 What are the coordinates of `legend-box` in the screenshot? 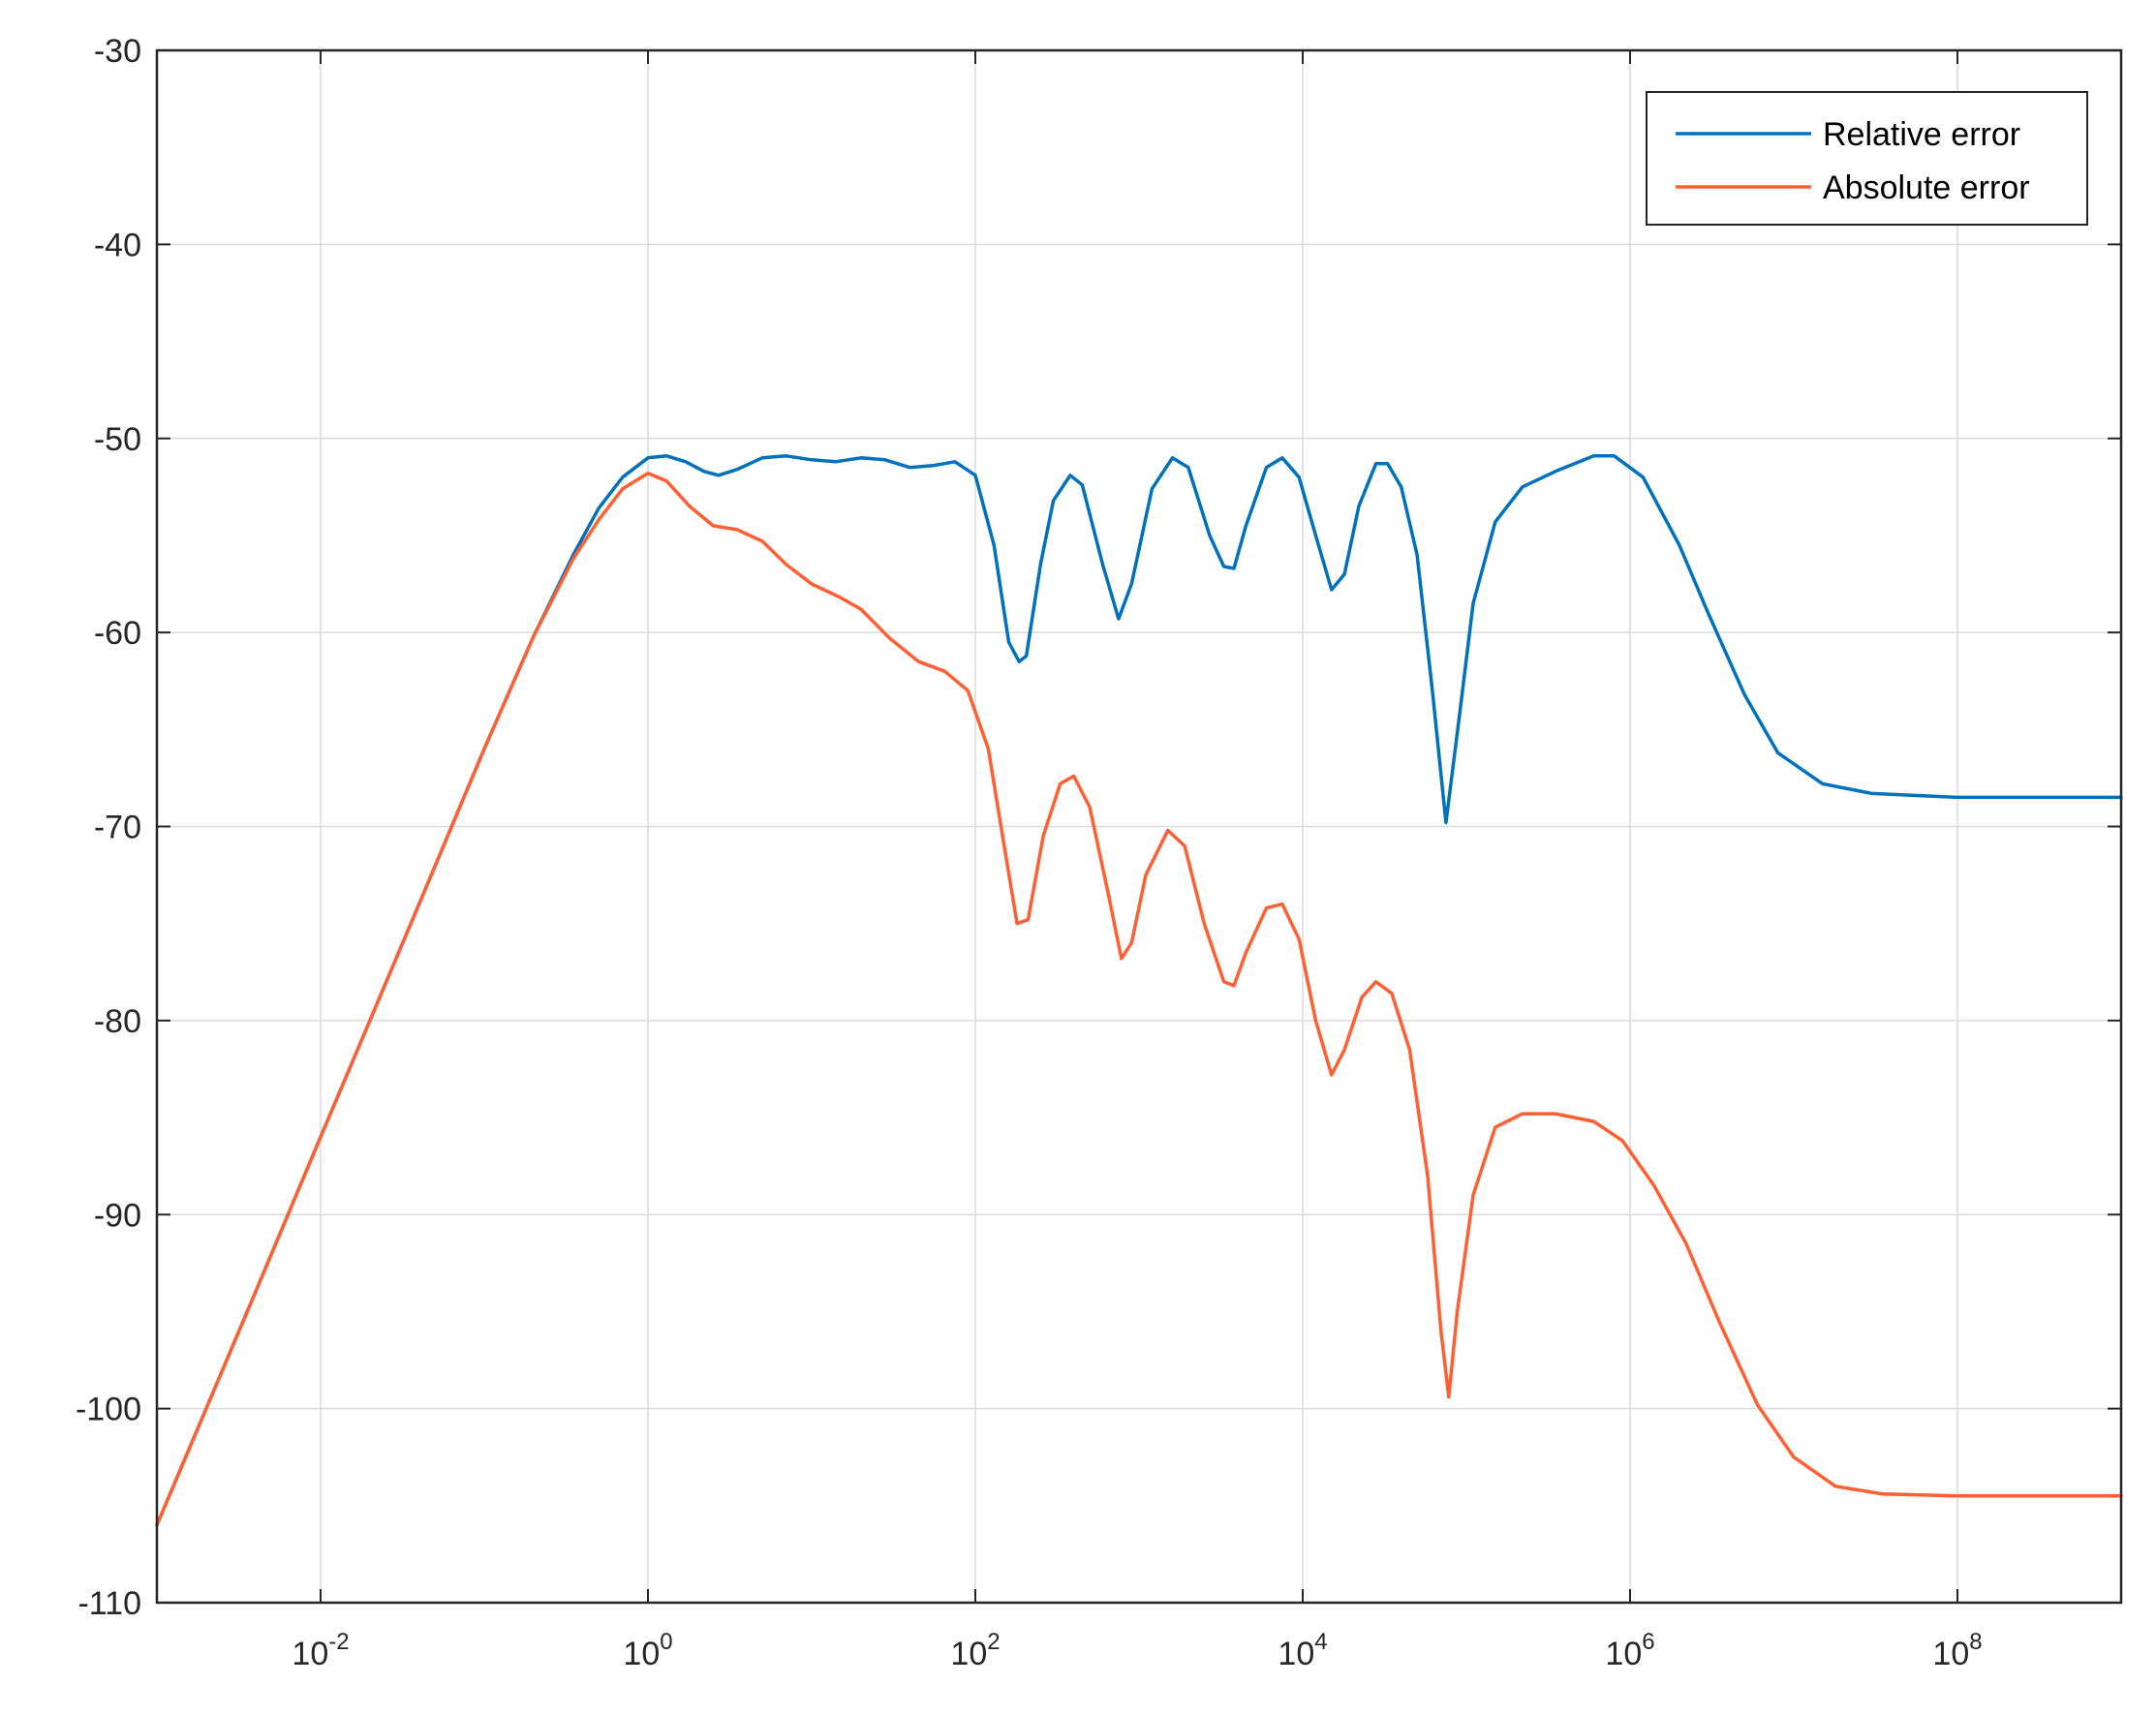 It's located at (1867, 158).